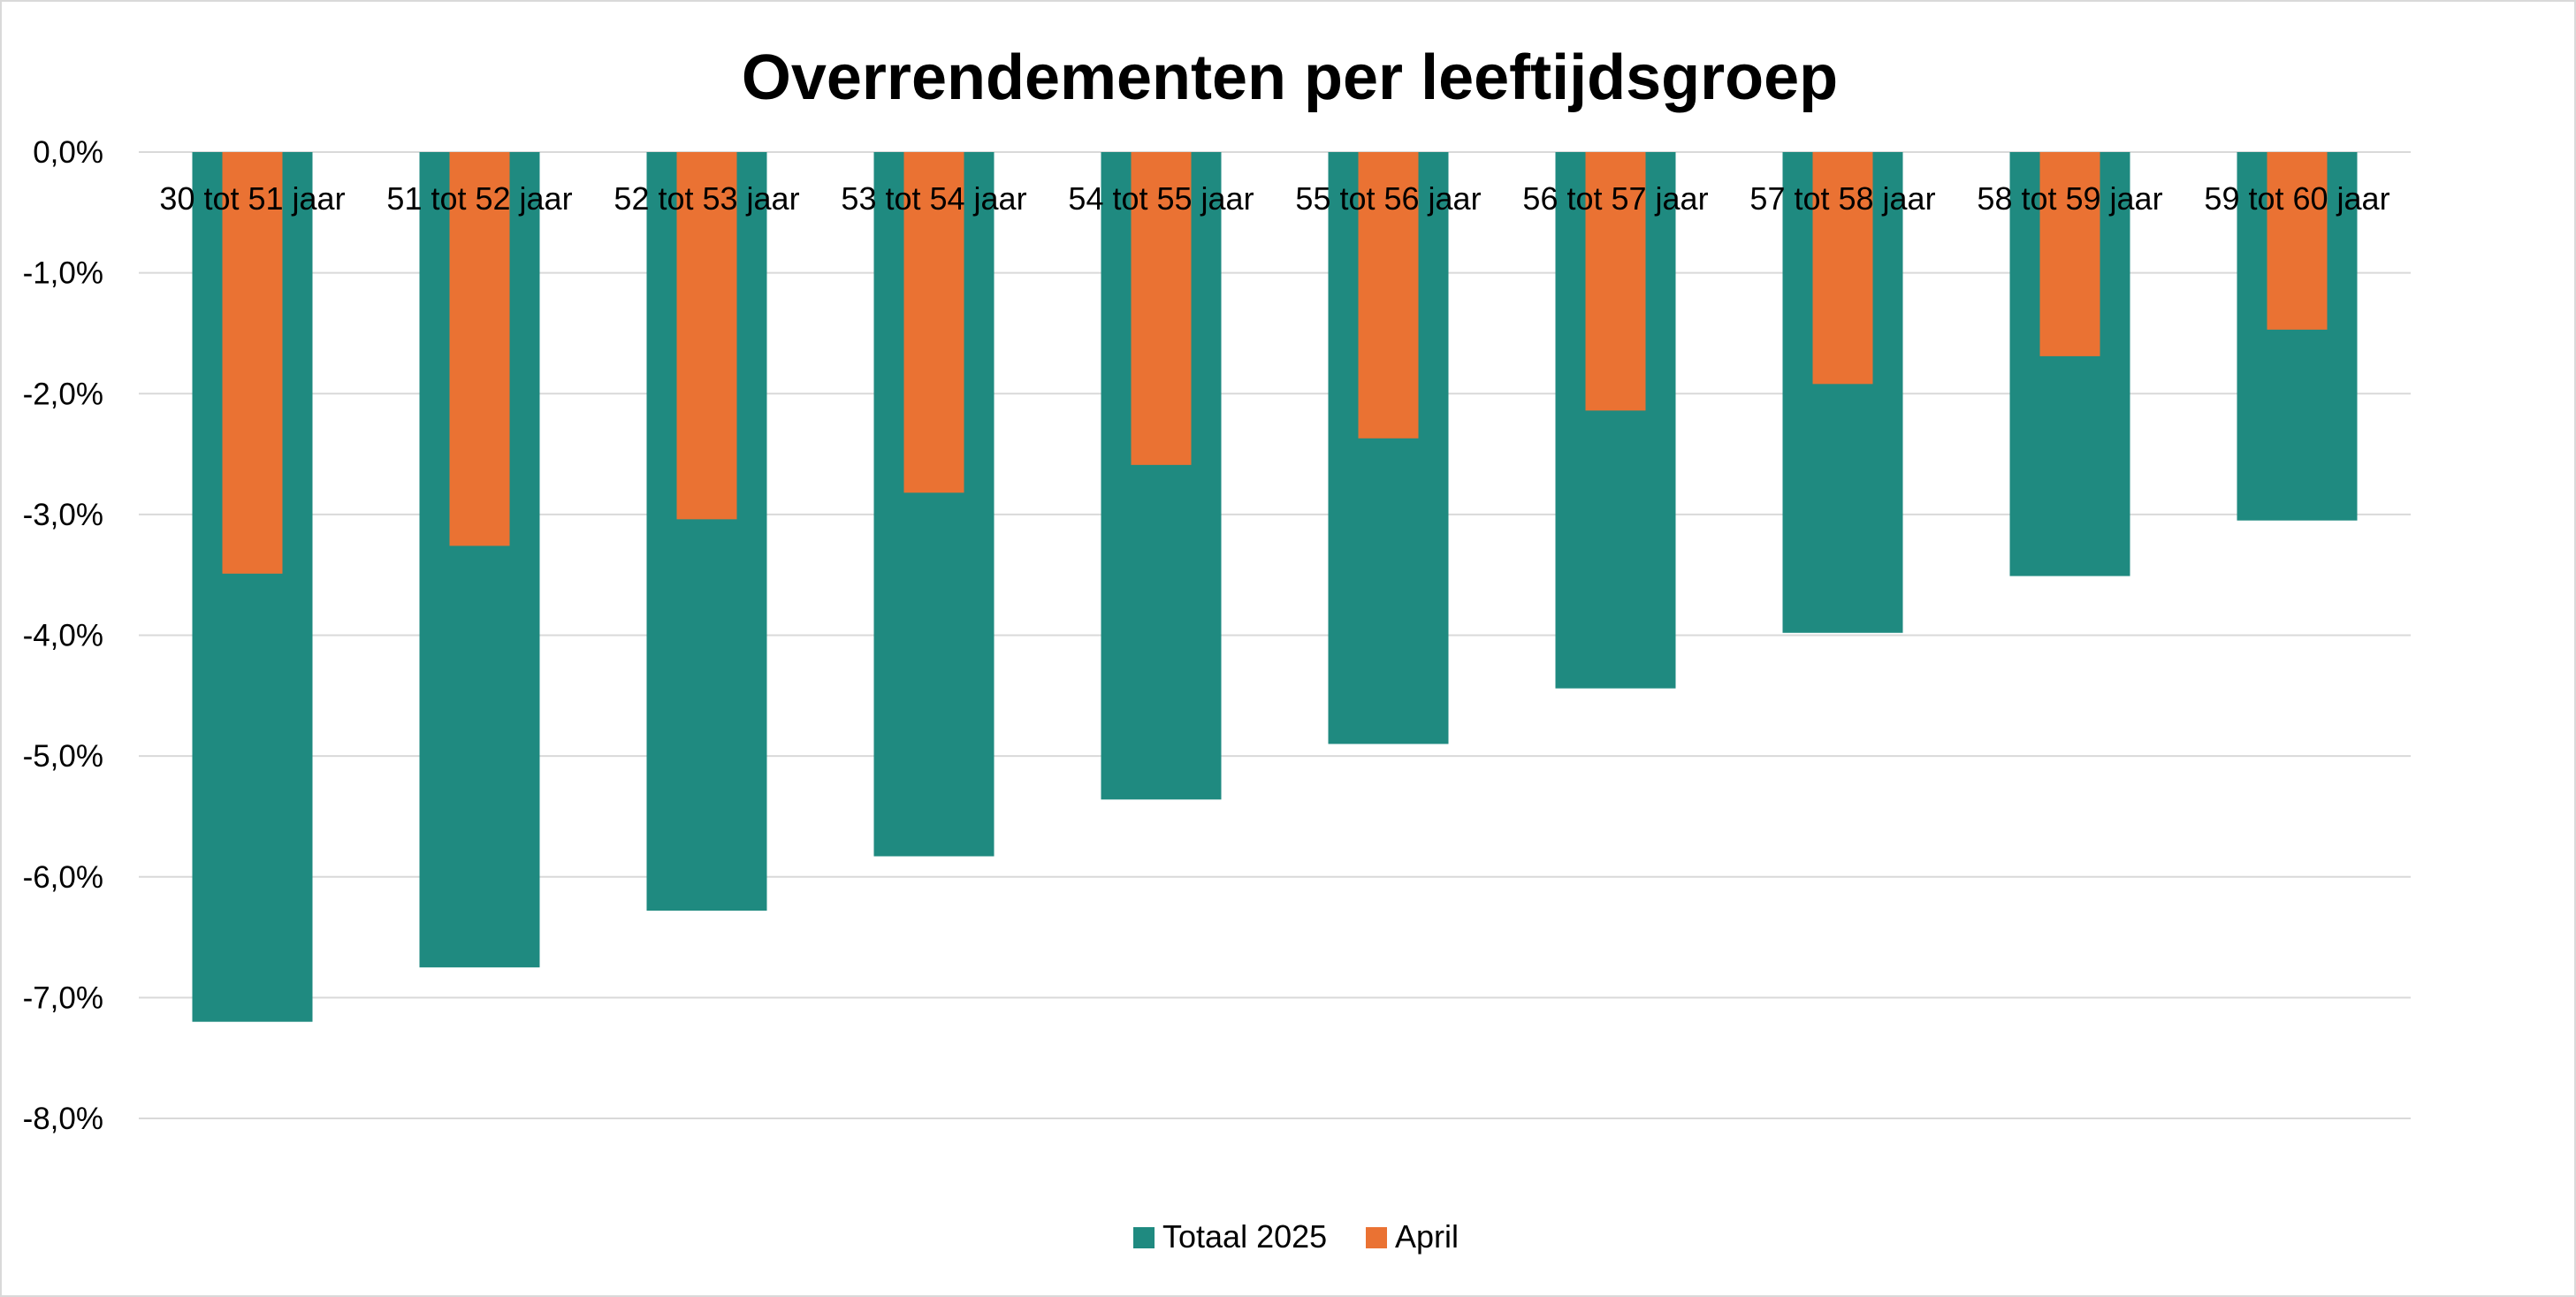 The image size is (2576, 1297). I want to click on category-label: 53 tot 54 jaar, so click(933, 198).